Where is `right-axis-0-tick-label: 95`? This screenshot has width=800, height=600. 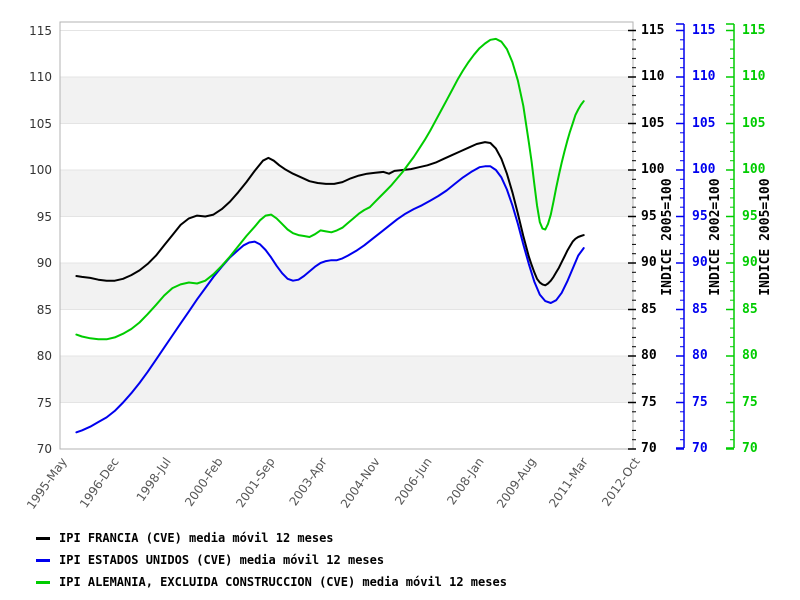 right-axis-0-tick-label: 95 is located at coordinates (649, 216).